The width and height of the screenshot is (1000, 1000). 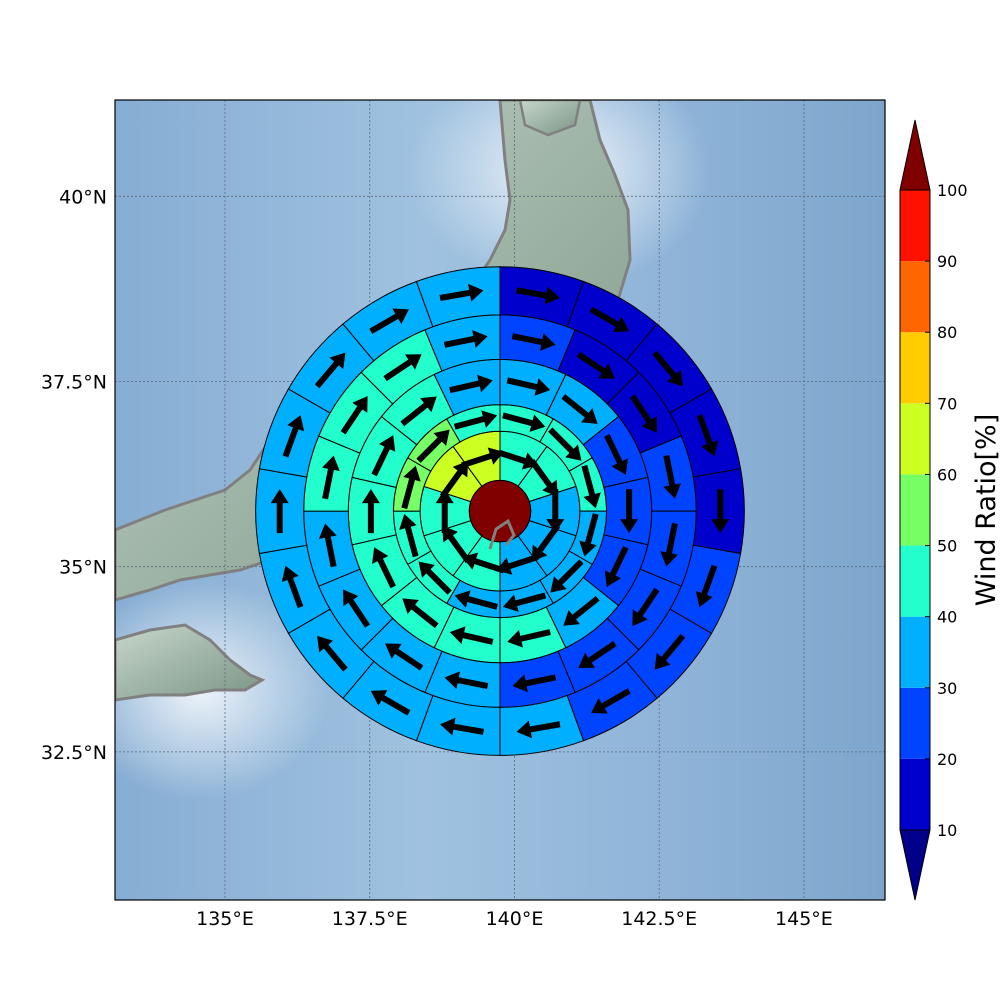 I want to click on colorbar: 10 20 30 40 50 60 70 80 90 100 Wind Ratio[%], so click(x=949, y=510).